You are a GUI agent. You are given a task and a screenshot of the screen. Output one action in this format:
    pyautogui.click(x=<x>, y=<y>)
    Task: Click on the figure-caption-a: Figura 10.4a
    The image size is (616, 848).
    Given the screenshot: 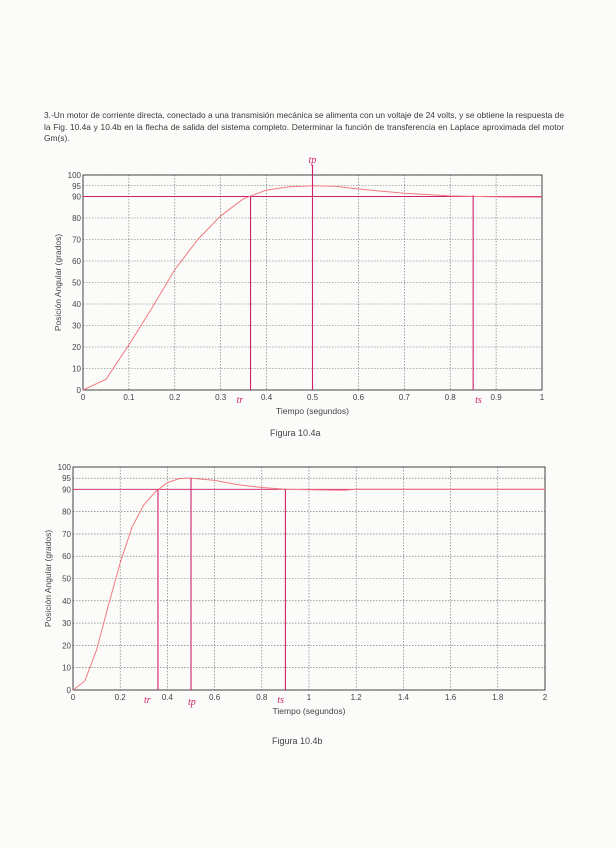 What is the action you would take?
    pyautogui.click(x=295, y=433)
    